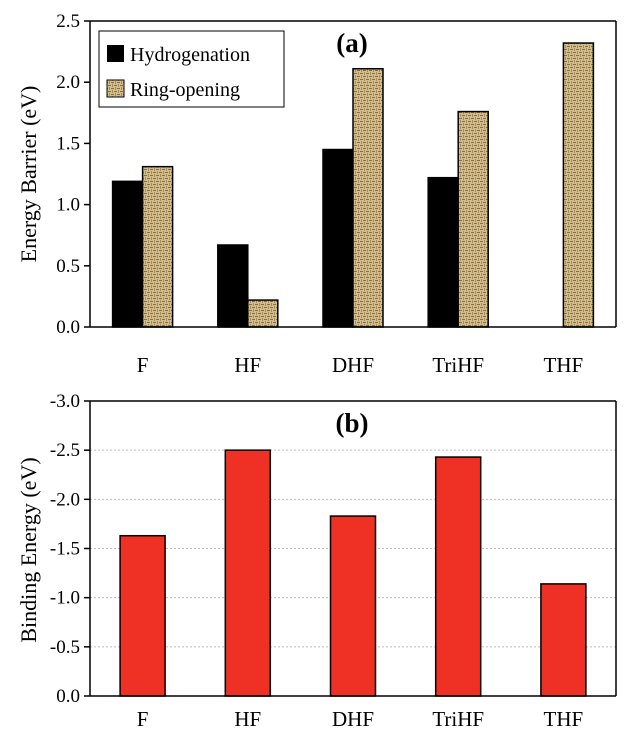  Describe the element at coordinates (563, 640) in the screenshot. I see `panel-b-bar-series-thf` at that location.